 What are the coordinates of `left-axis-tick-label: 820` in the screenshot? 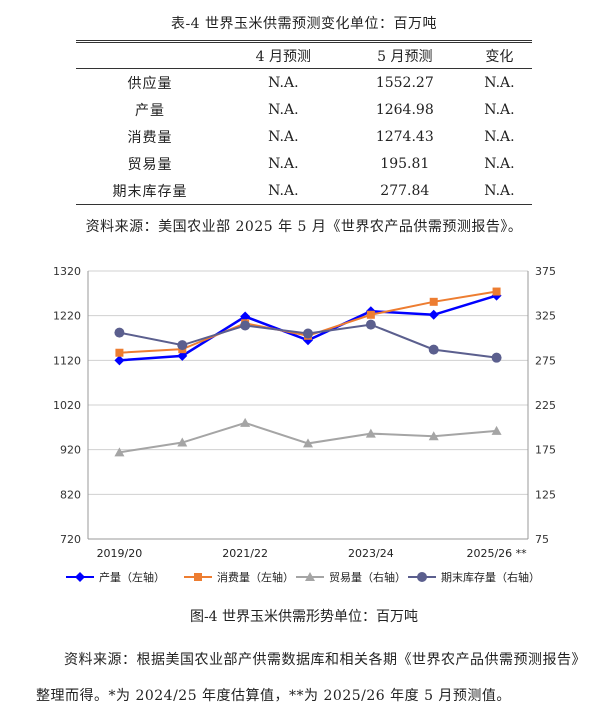 It's located at (70, 494).